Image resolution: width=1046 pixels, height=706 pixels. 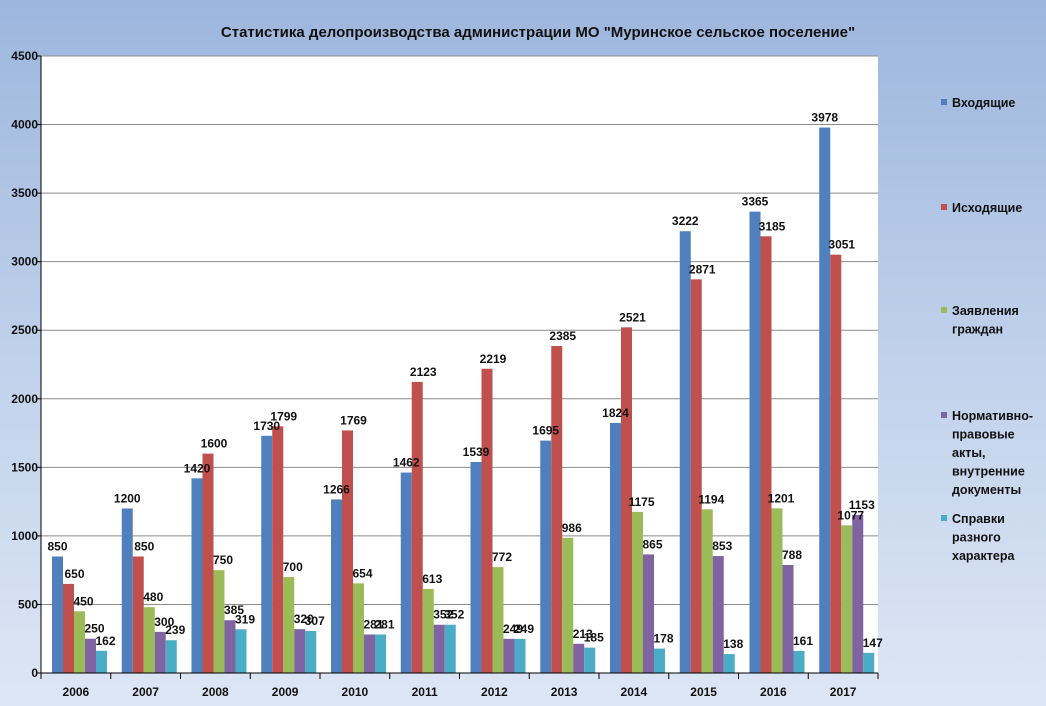 I want to click on x-tick-label: 2006, so click(x=76, y=692).